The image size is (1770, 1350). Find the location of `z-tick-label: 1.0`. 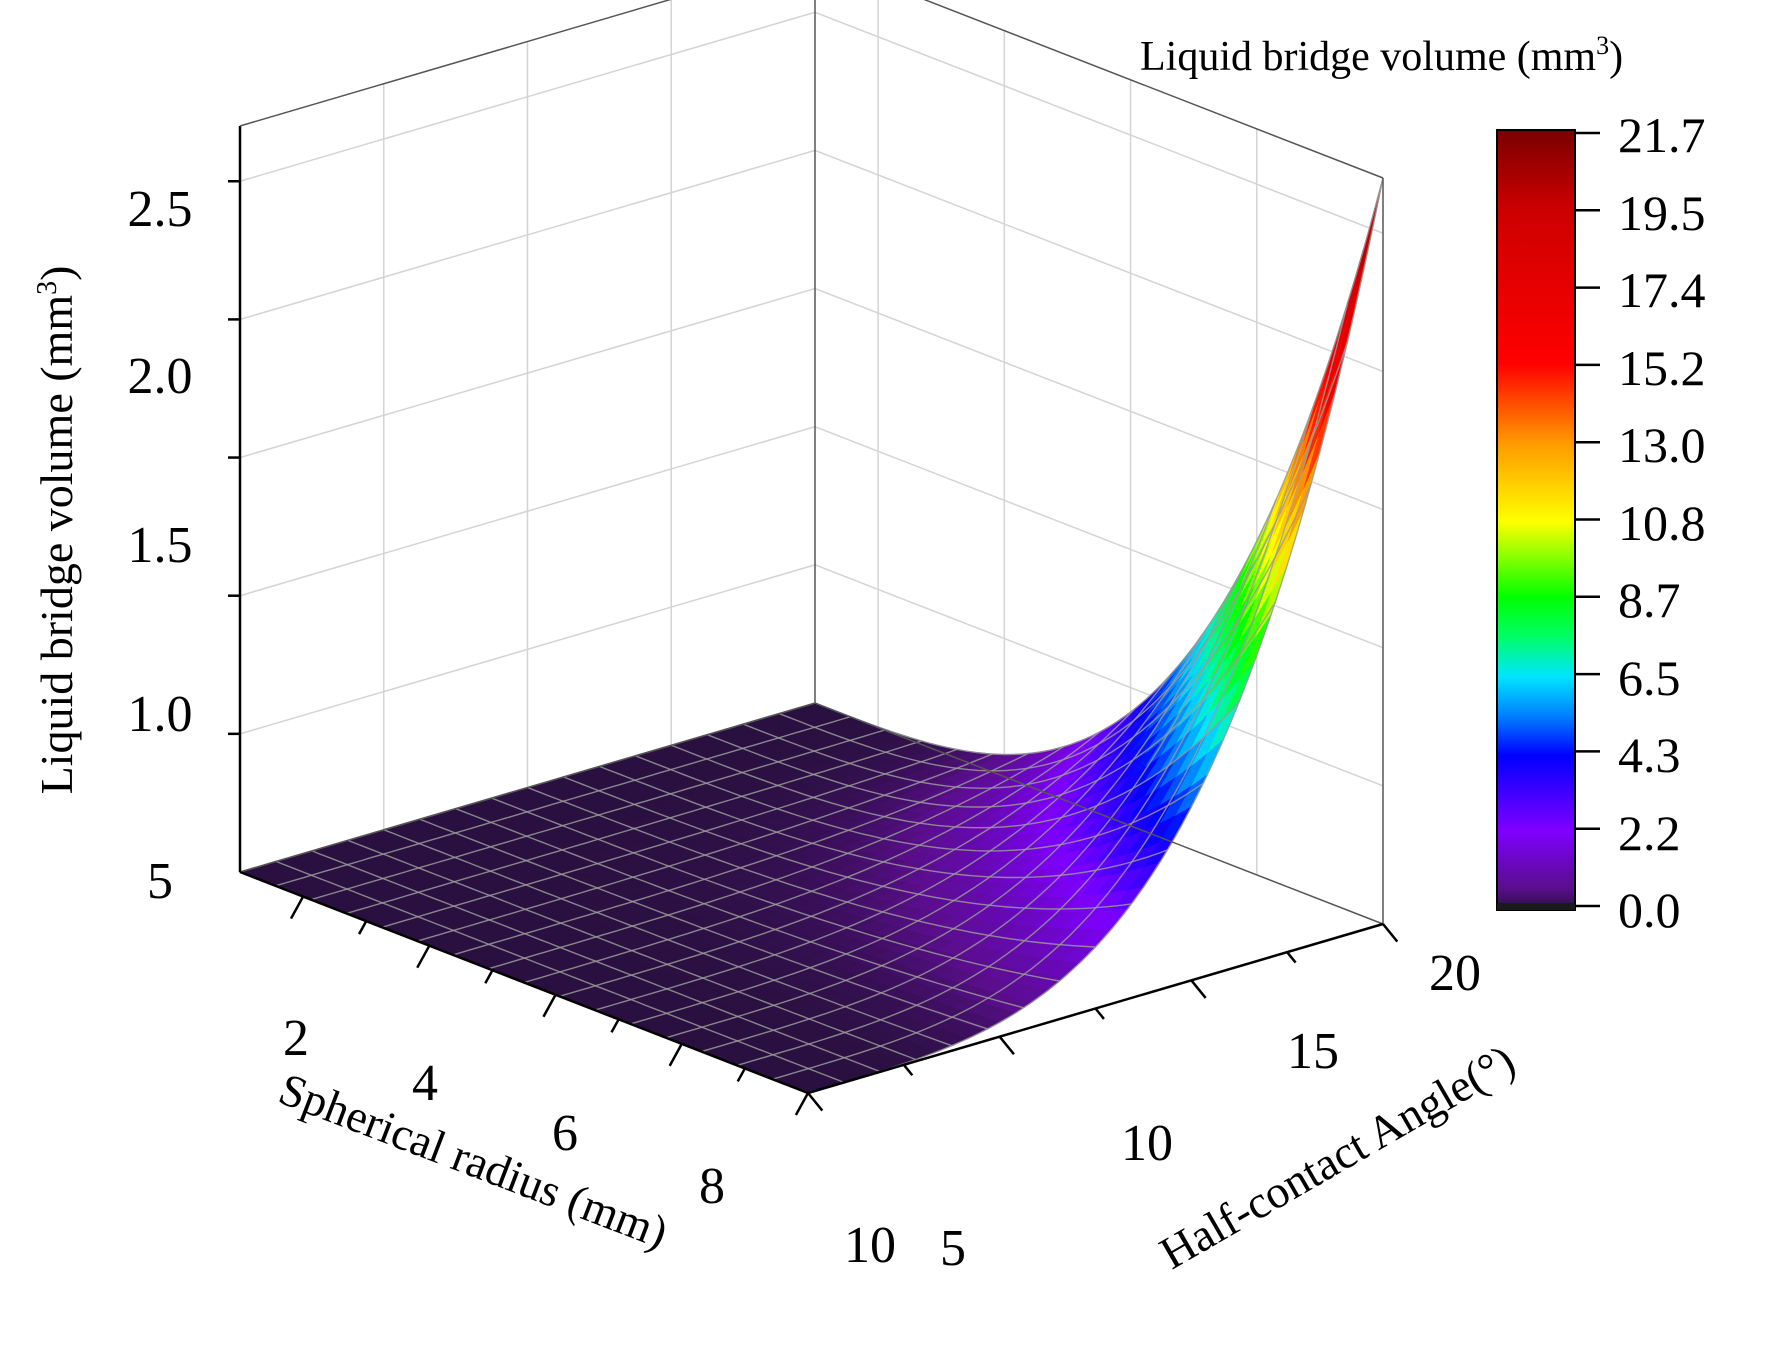

z-tick-label: 1.0 is located at coordinates (160, 714).